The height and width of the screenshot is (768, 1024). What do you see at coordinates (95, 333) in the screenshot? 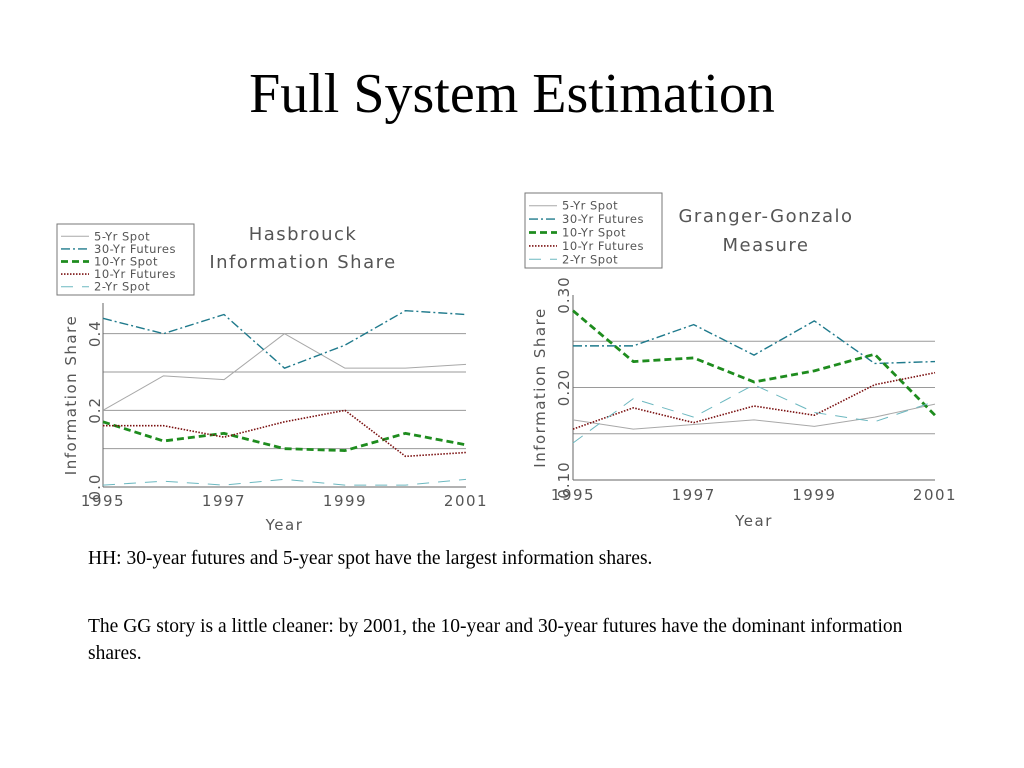
I see `y-tick-label: 0.4` at bounding box center [95, 333].